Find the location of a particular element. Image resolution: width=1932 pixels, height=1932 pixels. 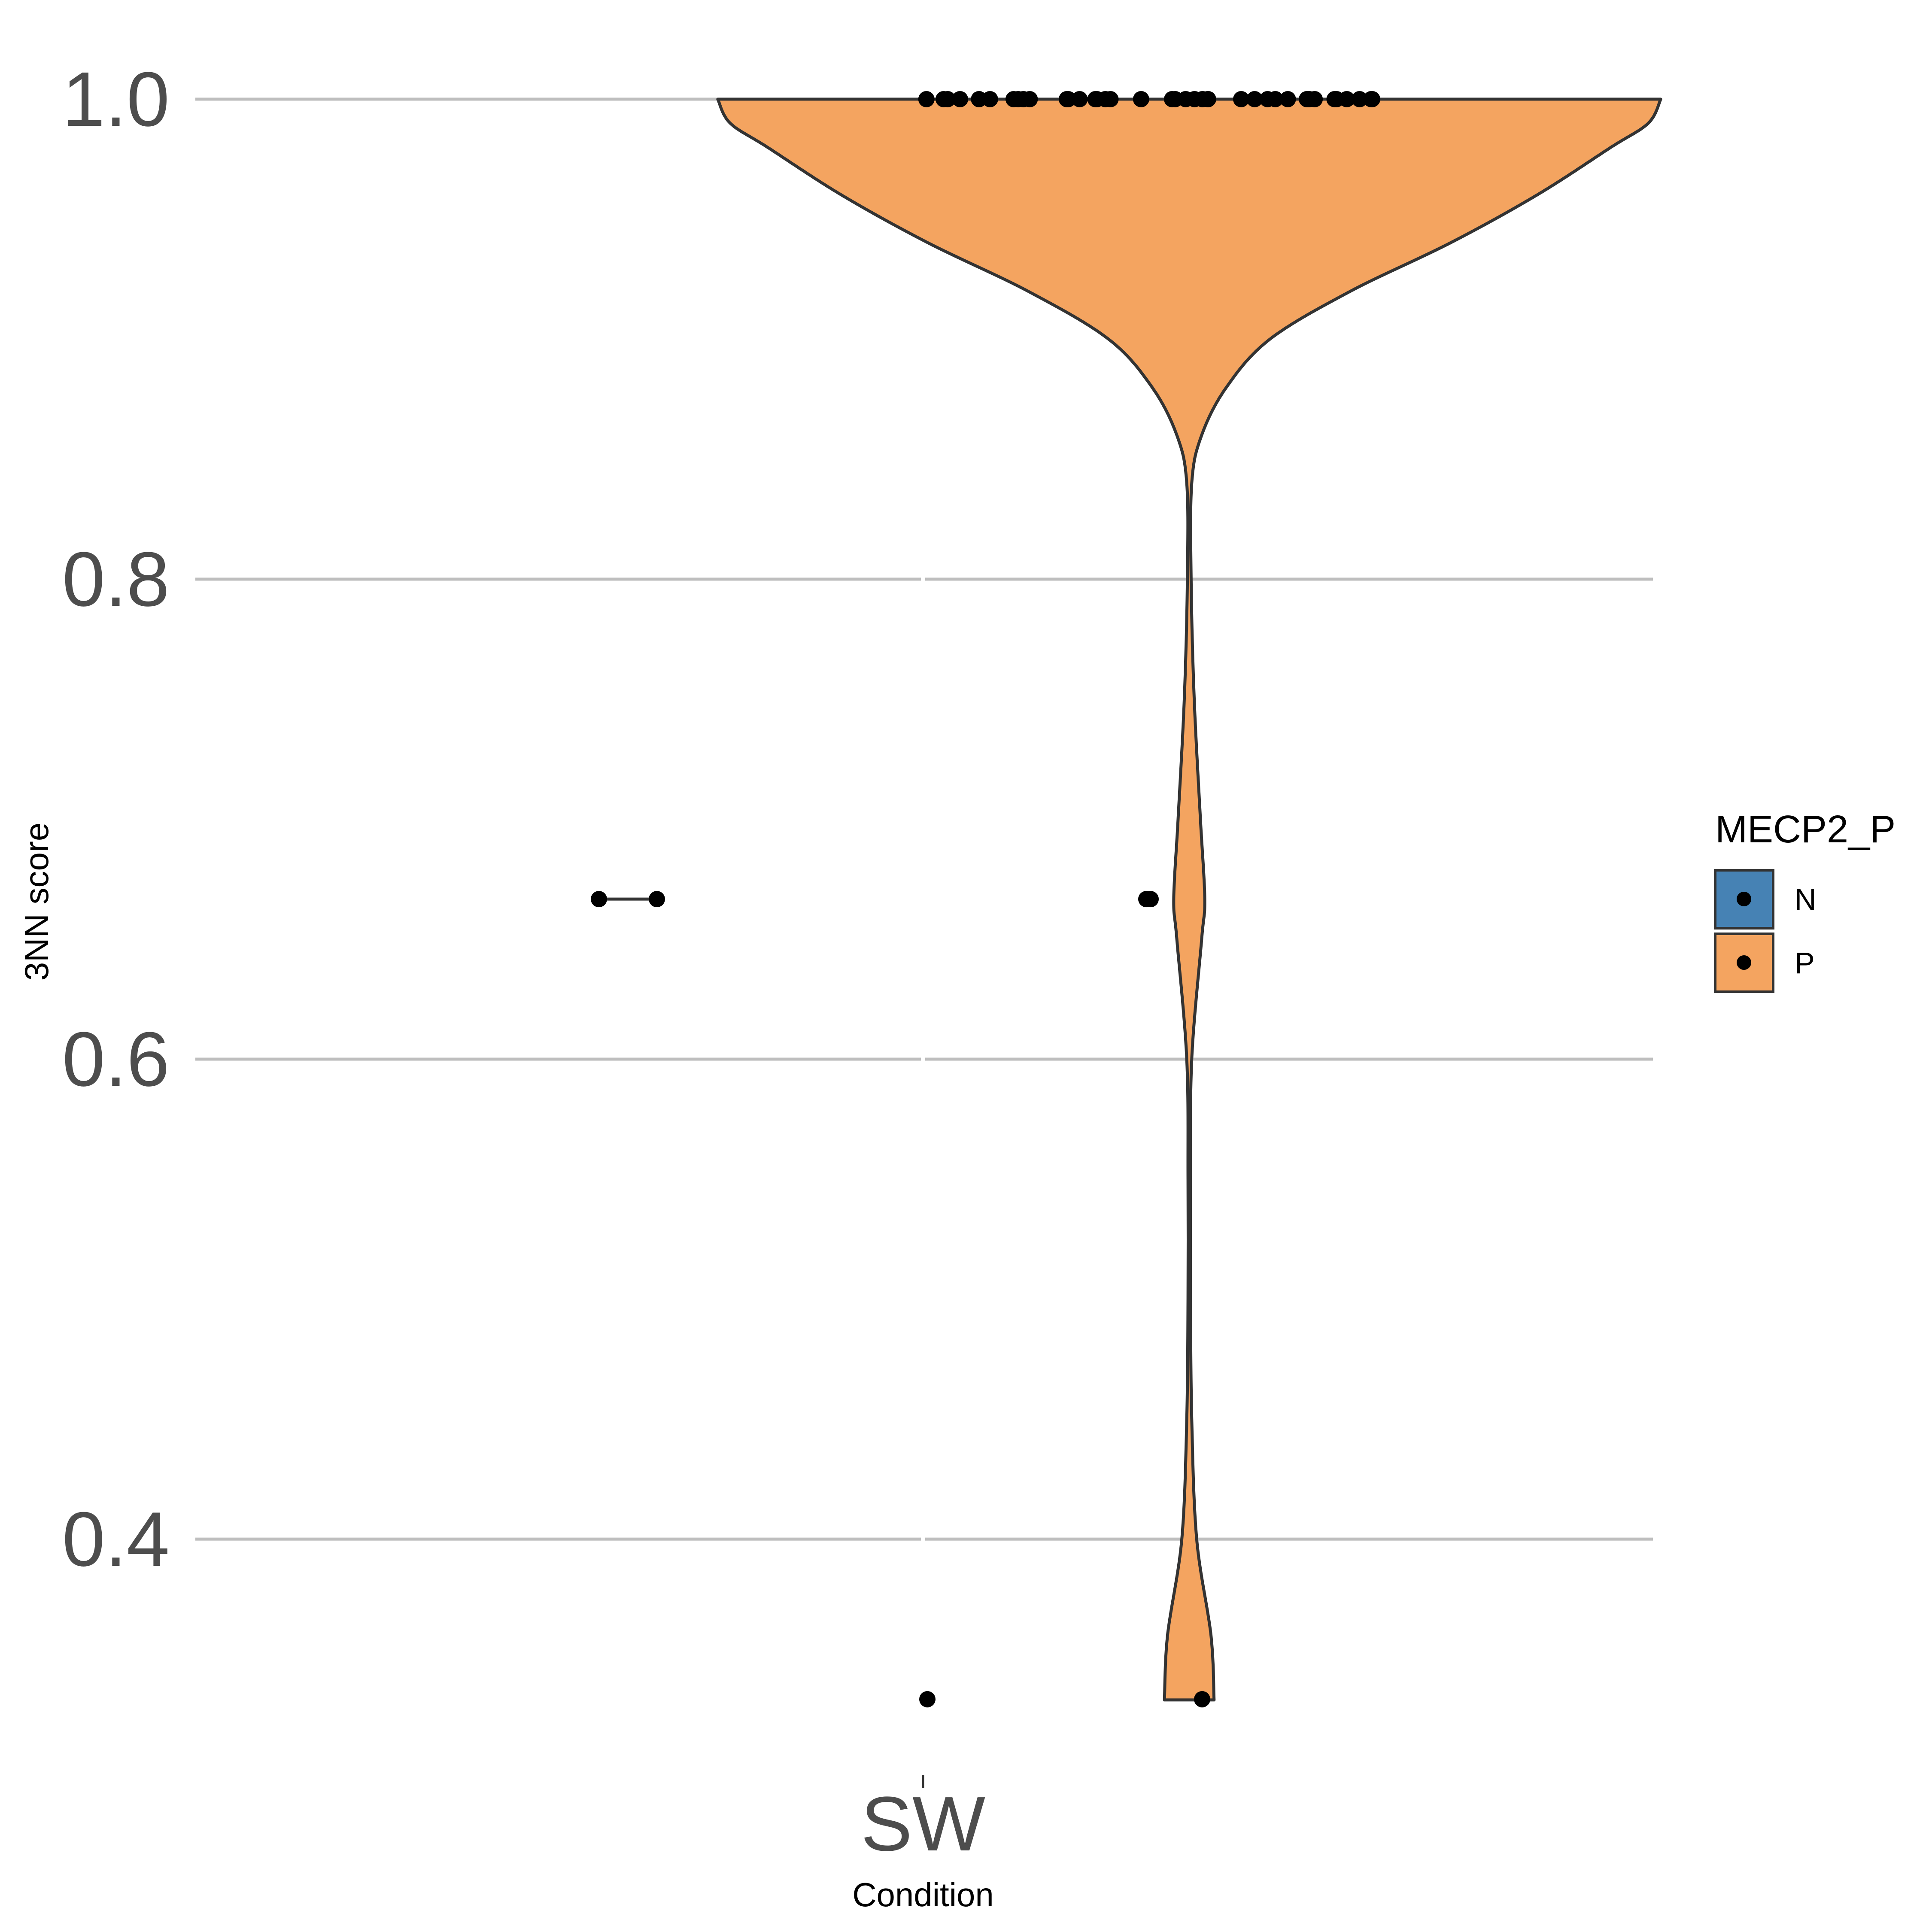

legend-key-P is located at coordinates (1744, 963).